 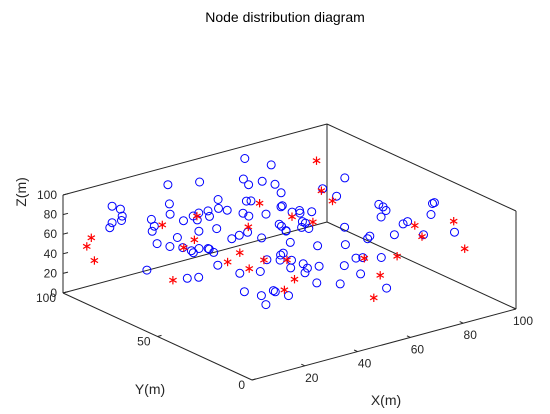 What do you see at coordinates (146, 341) in the screenshot?
I see `y-axis: 0 50 100` at bounding box center [146, 341].